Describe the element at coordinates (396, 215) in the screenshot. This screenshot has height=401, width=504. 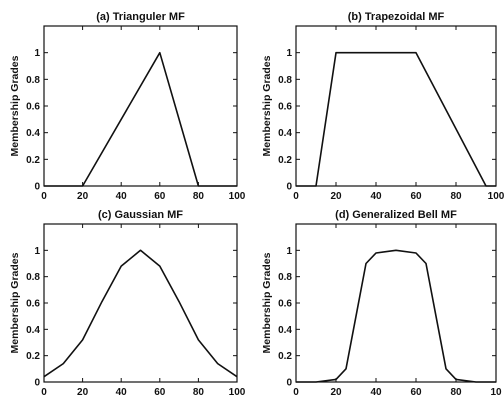
I see `panel-title: (d) Generalized Bell MF` at that location.